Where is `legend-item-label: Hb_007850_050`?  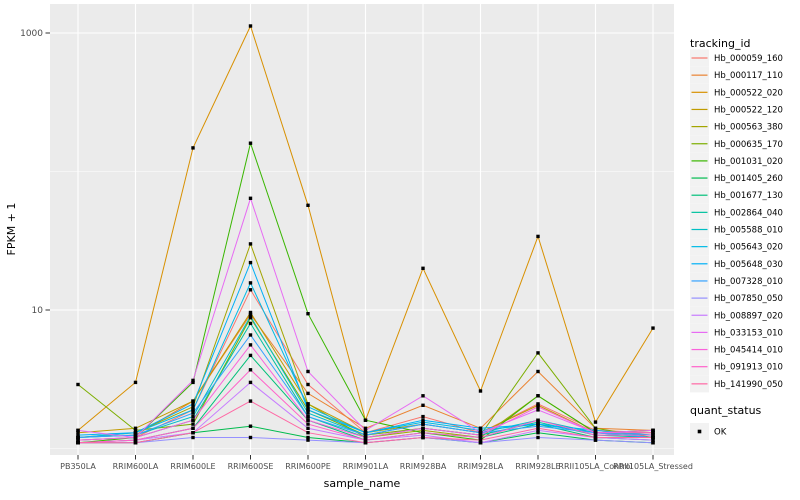 legend-item-label: Hb_007850_050 is located at coordinates (748, 299).